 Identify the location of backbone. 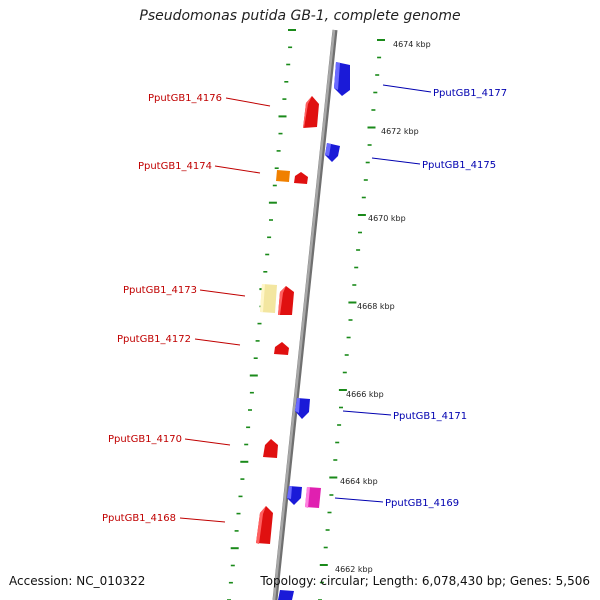
(305, 314).